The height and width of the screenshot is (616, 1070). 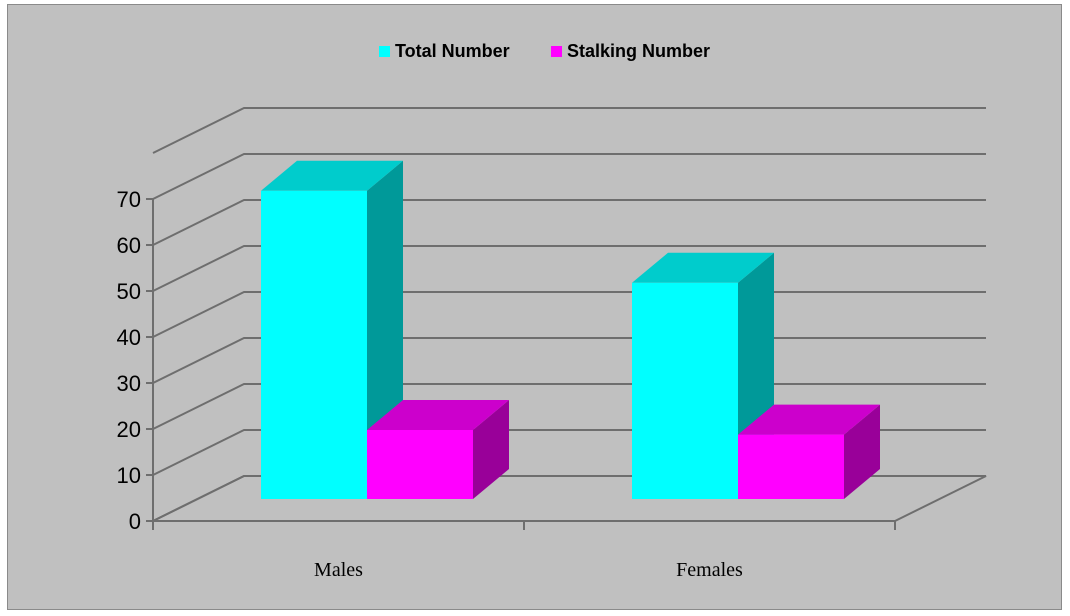 I want to click on category-label: Females, so click(x=709, y=570).